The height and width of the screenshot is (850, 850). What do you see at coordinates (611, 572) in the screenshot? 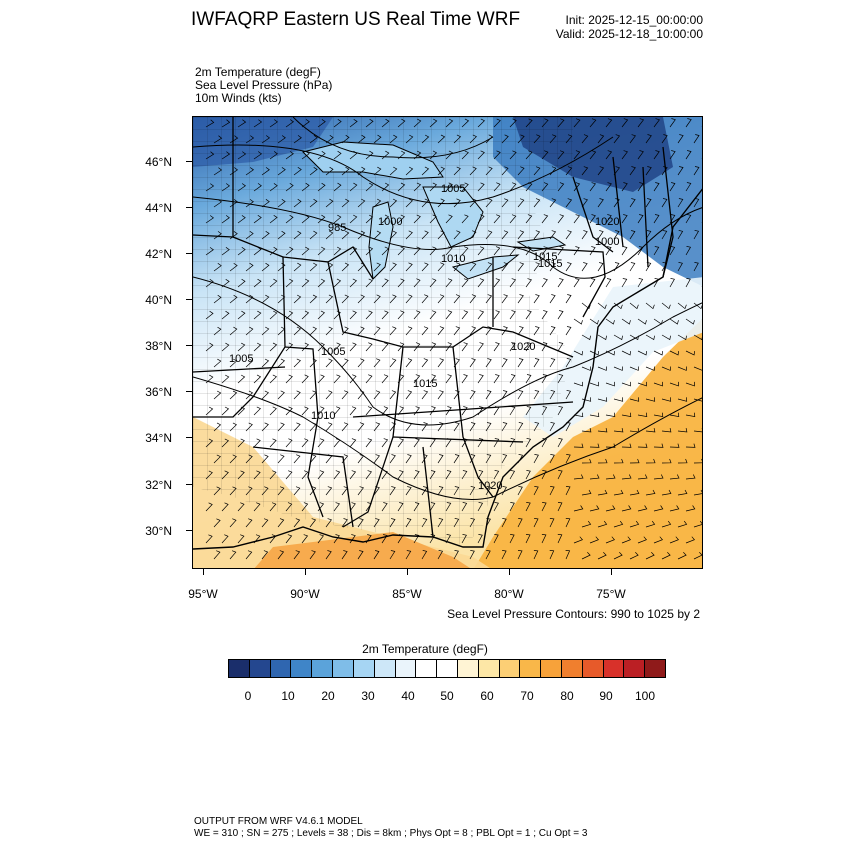
I see `lon-tick` at bounding box center [611, 572].